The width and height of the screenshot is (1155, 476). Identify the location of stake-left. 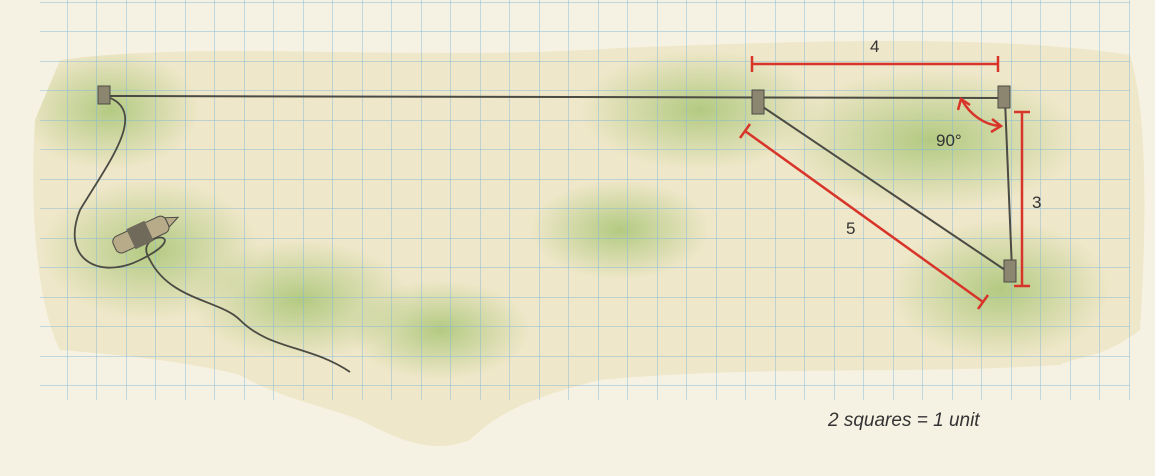
(104, 95).